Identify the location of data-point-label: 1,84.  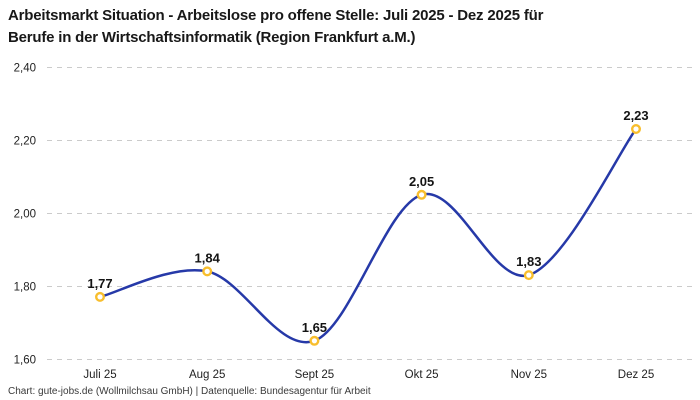
(208, 257).